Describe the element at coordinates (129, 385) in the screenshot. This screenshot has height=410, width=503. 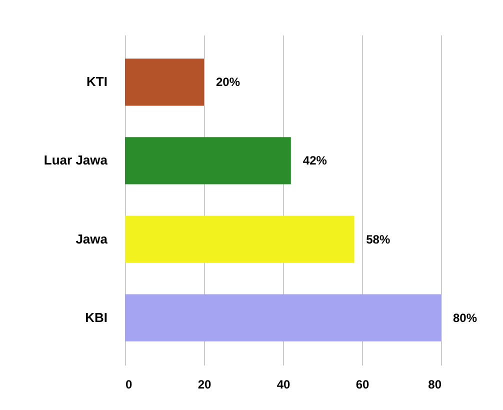
I see `x-tick-label: 0` at that location.